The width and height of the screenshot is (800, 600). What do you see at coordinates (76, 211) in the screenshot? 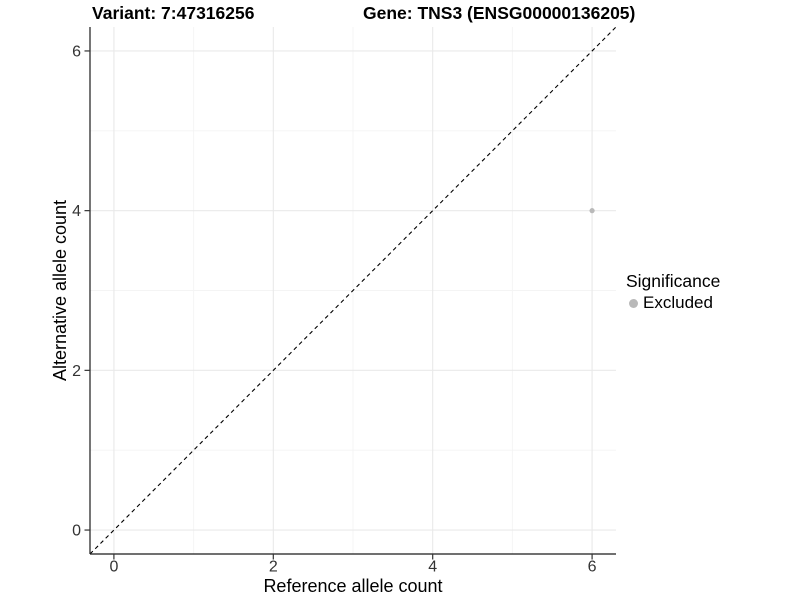
I see `y-tick-label: 4` at bounding box center [76, 211].